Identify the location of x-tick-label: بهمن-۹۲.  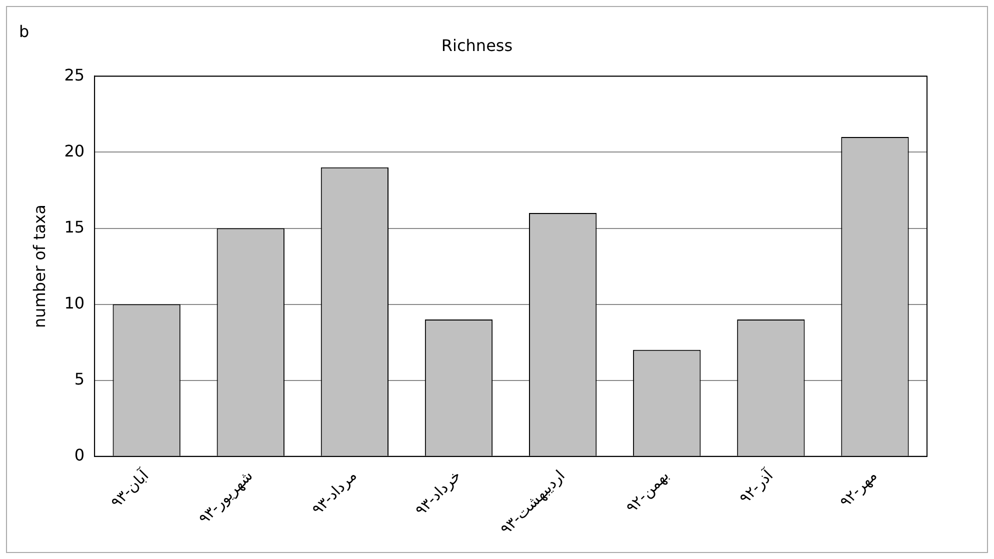
(647, 491).